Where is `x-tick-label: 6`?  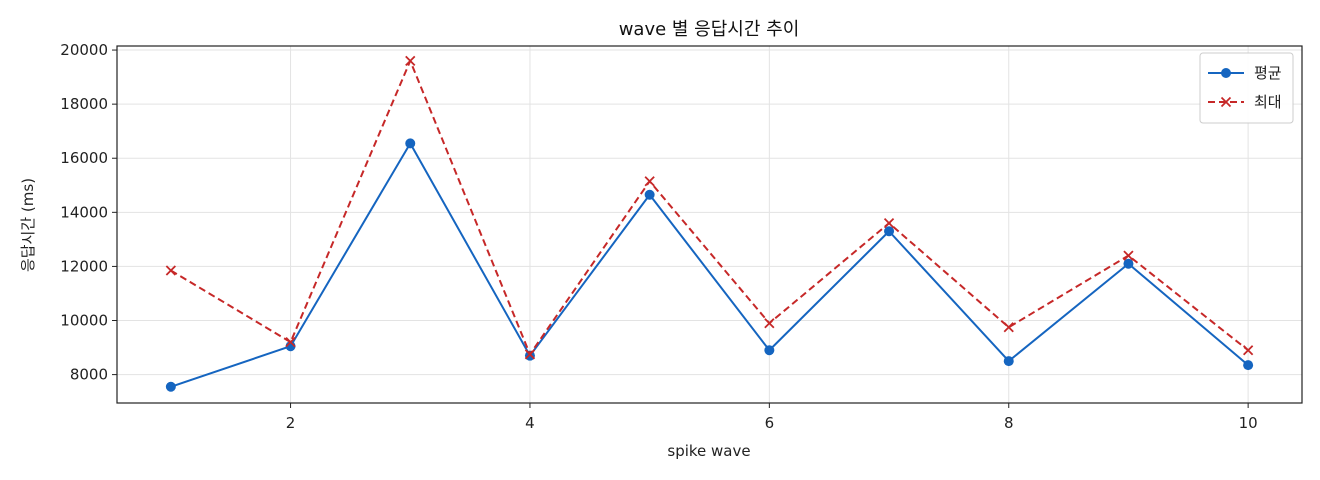 x-tick-label: 6 is located at coordinates (770, 423).